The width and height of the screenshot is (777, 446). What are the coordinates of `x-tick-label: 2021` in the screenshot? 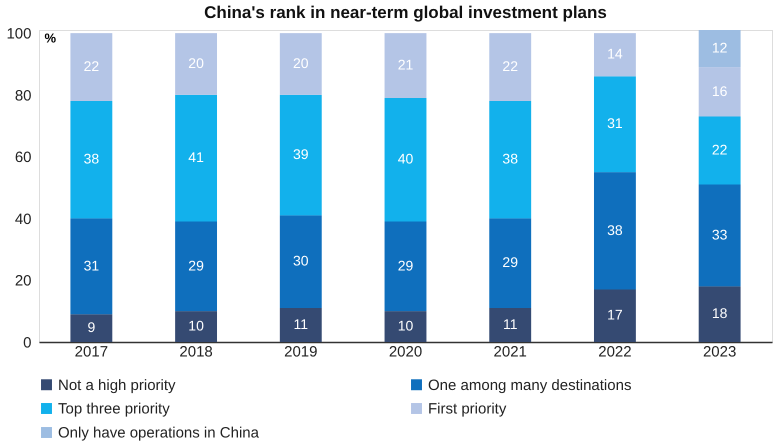 It's located at (510, 352).